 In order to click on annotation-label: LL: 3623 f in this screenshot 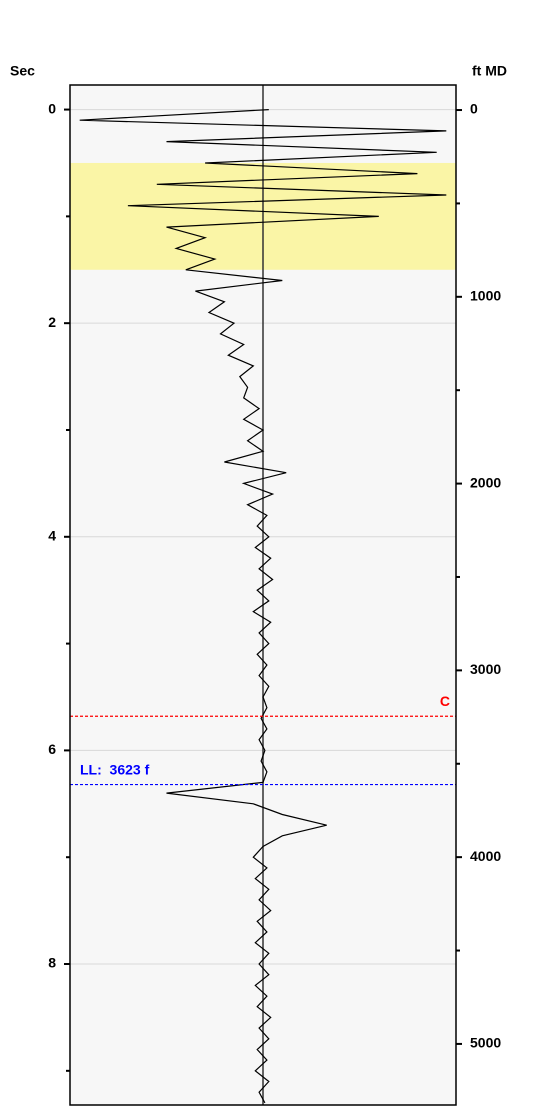, I will do `click(115, 769)`.